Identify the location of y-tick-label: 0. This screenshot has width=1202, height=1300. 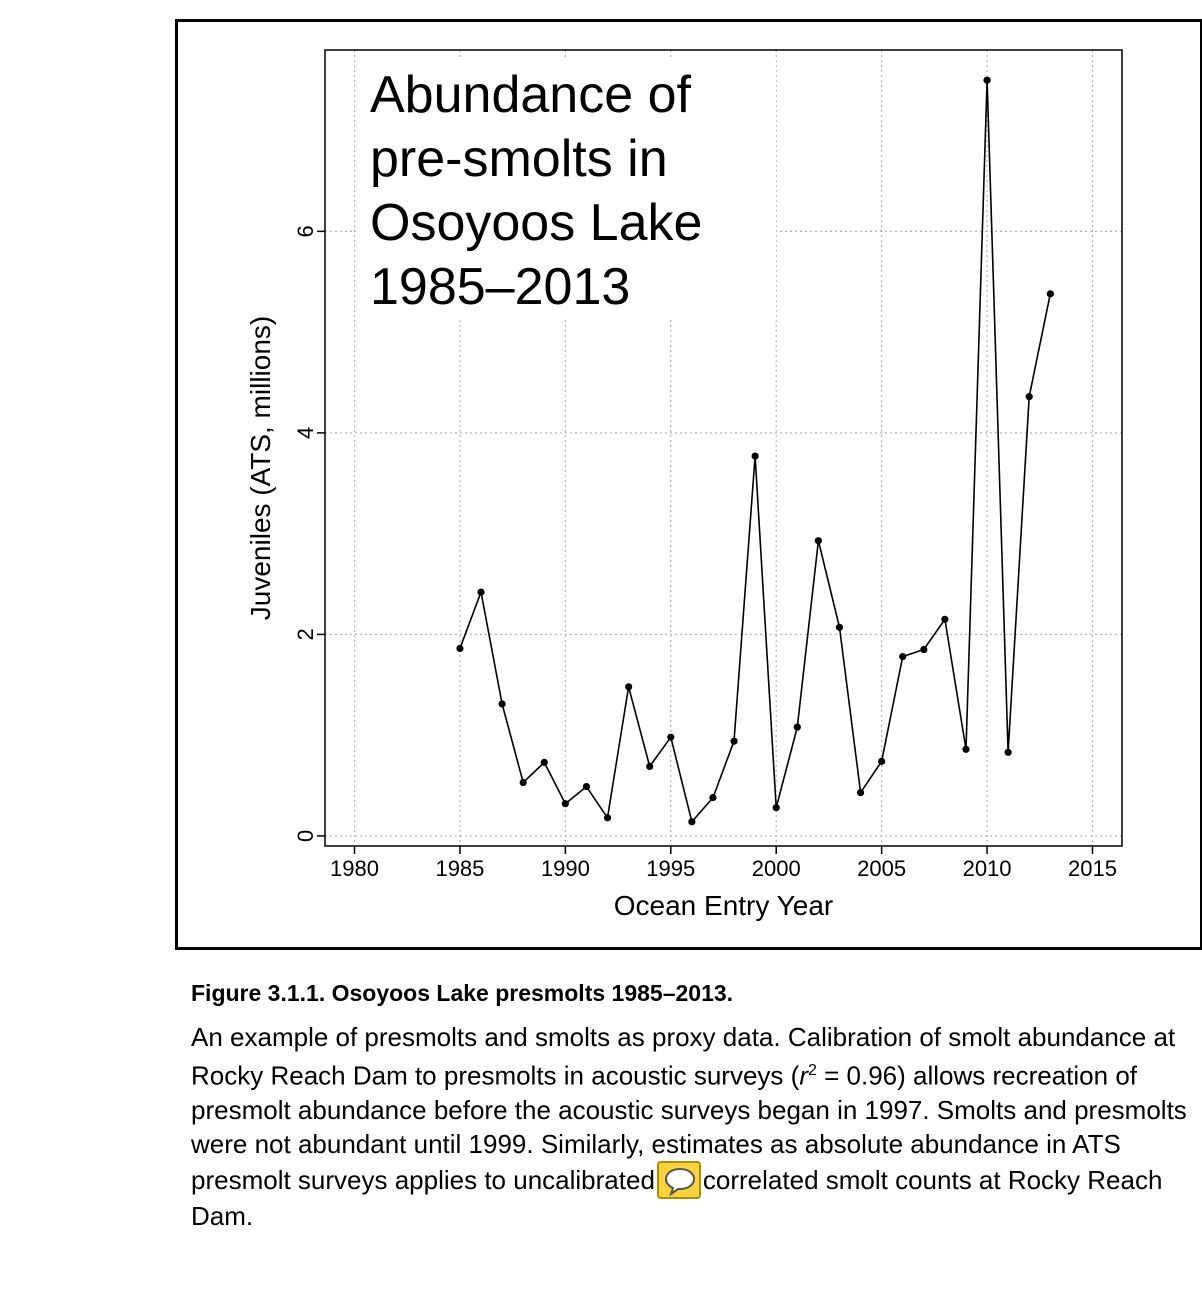
(305, 836).